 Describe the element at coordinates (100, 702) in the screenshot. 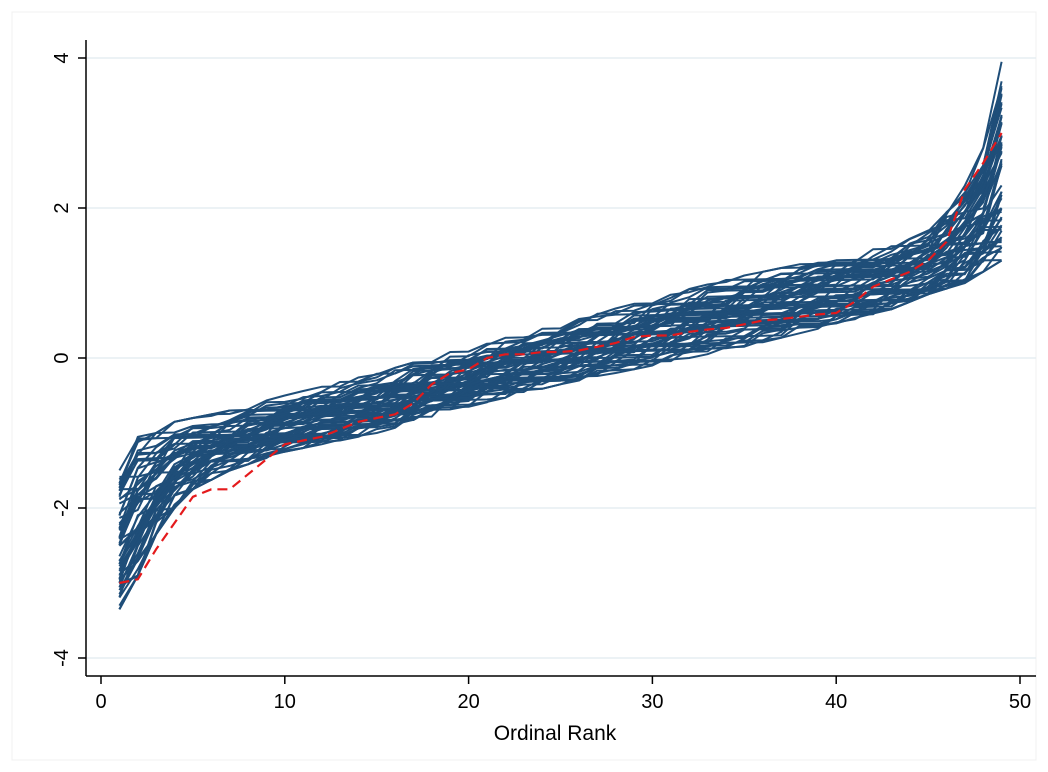

I see `x-tick-label: 0` at that location.